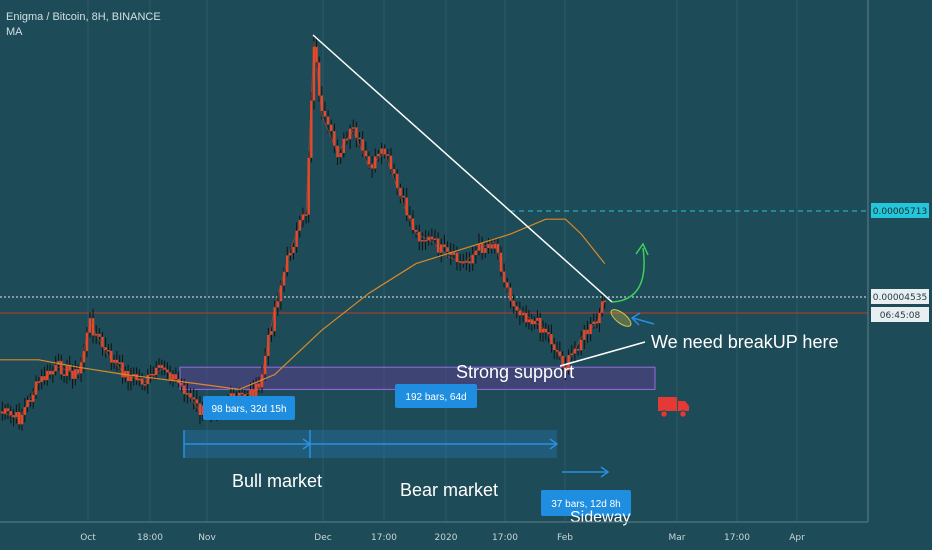 Image resolution: width=932 pixels, height=550 pixels. What do you see at coordinates (207, 538) in the screenshot?
I see `x-tick-label: Nov` at bounding box center [207, 538].